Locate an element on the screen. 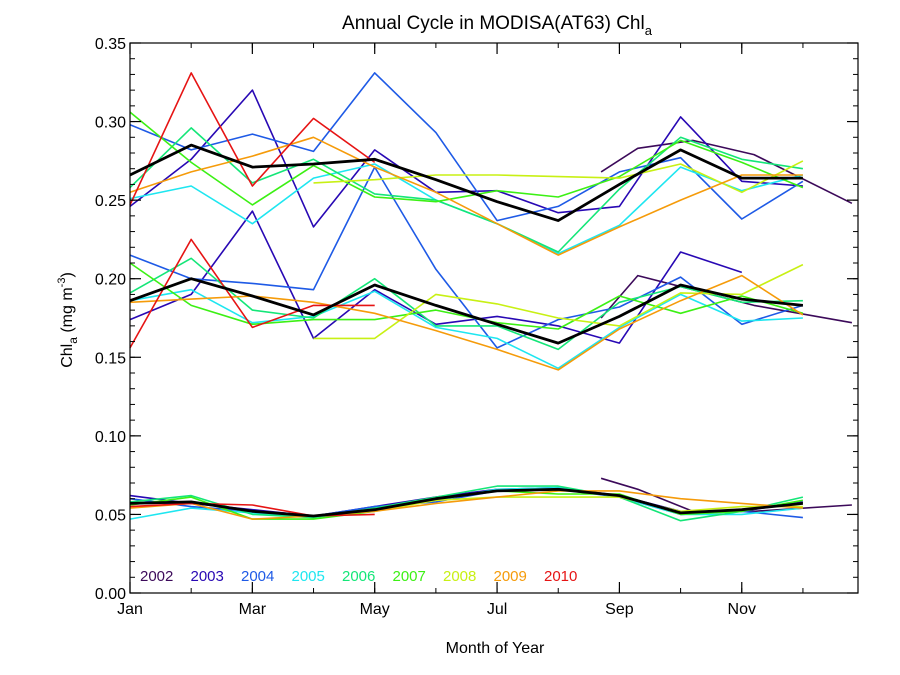  y-tick-label: 0.20 is located at coordinates (110, 280).